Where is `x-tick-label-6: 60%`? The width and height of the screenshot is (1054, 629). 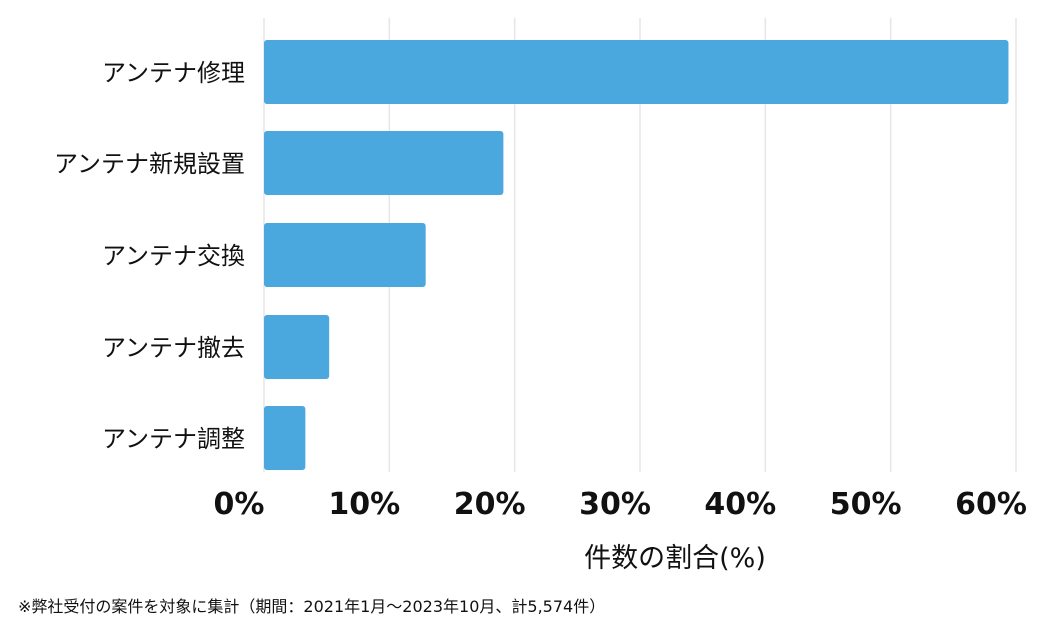 x-tick-label-6: 60% is located at coordinates (991, 504).